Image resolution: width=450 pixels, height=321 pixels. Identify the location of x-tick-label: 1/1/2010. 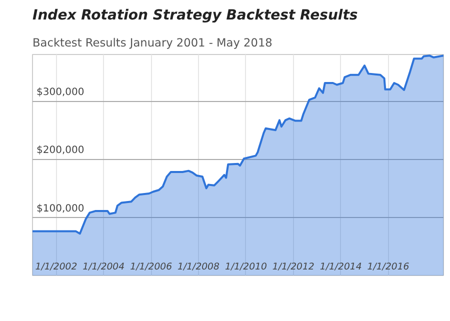
(246, 267).